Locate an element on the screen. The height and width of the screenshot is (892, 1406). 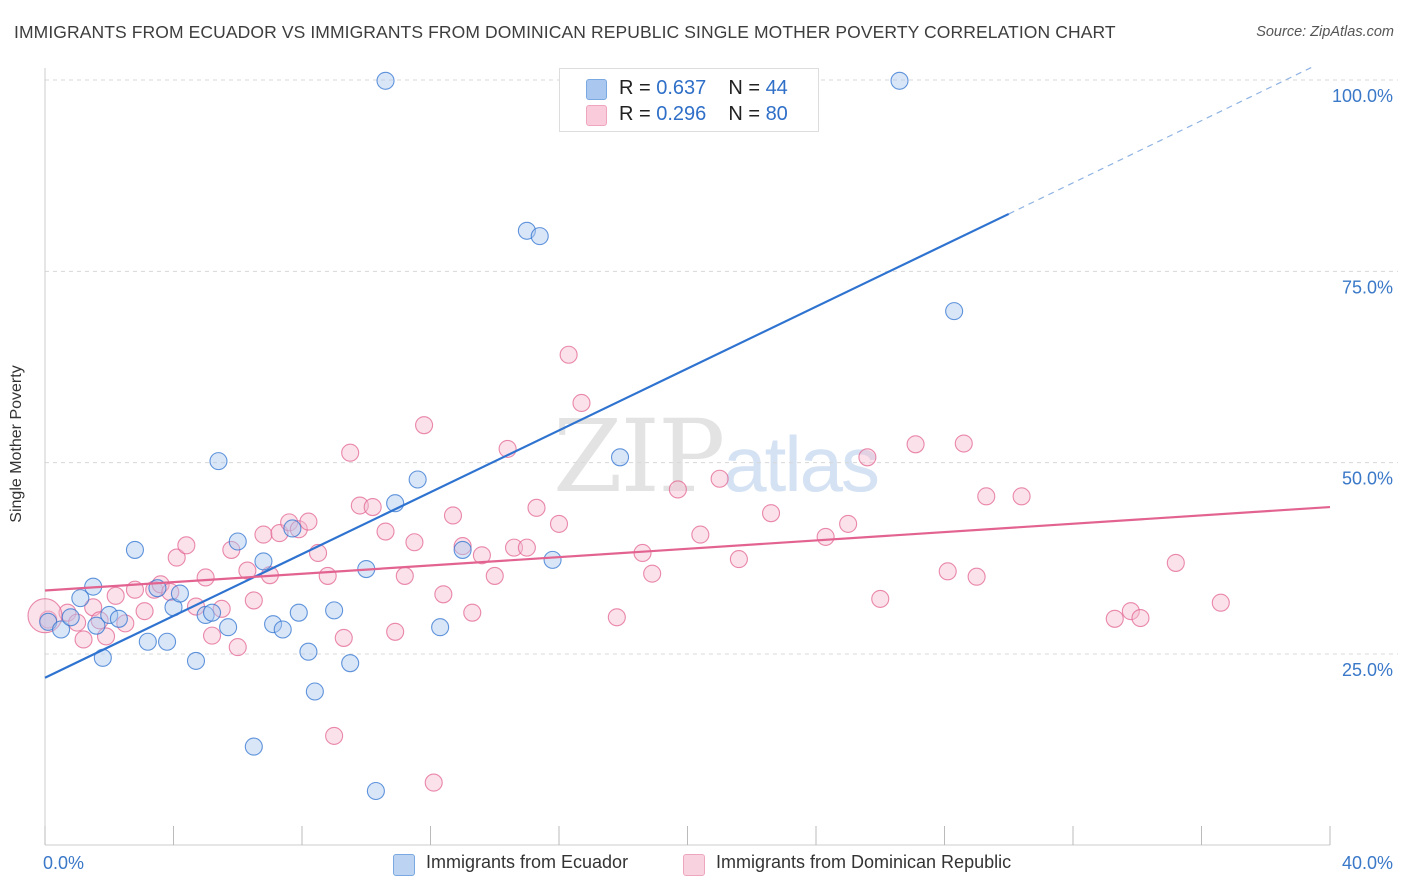
legend-n-value: 44 is located at coordinates (776, 88).